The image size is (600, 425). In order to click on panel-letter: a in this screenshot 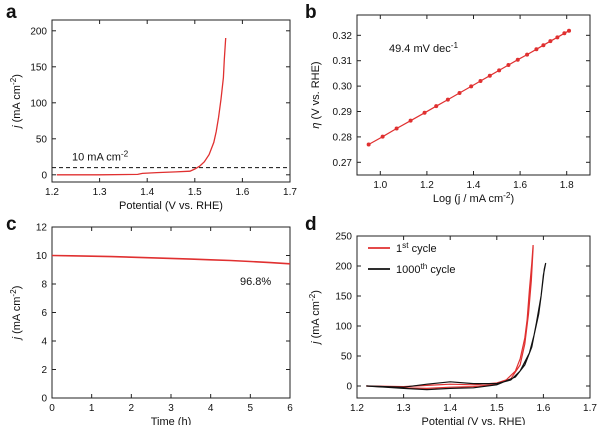, I will do `click(11, 12)`.